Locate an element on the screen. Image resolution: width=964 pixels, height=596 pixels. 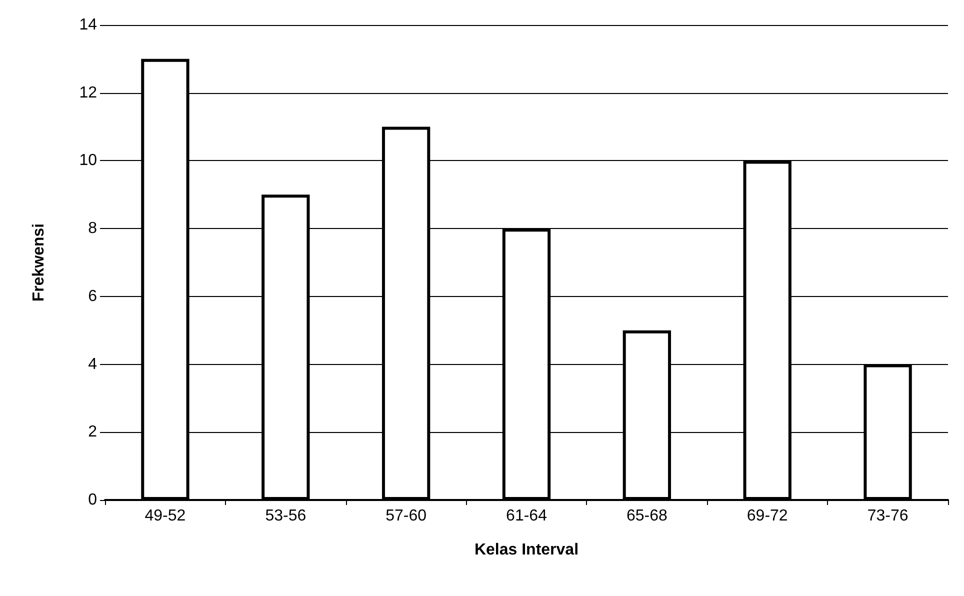
y-tick-label: 14 is located at coordinates (88, 25).